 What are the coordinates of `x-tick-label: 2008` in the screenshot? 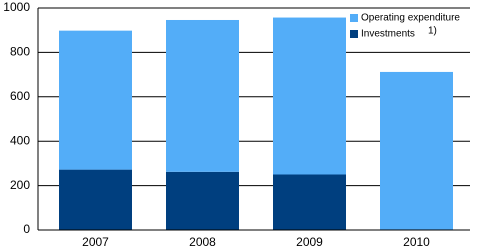 It's located at (202, 242).